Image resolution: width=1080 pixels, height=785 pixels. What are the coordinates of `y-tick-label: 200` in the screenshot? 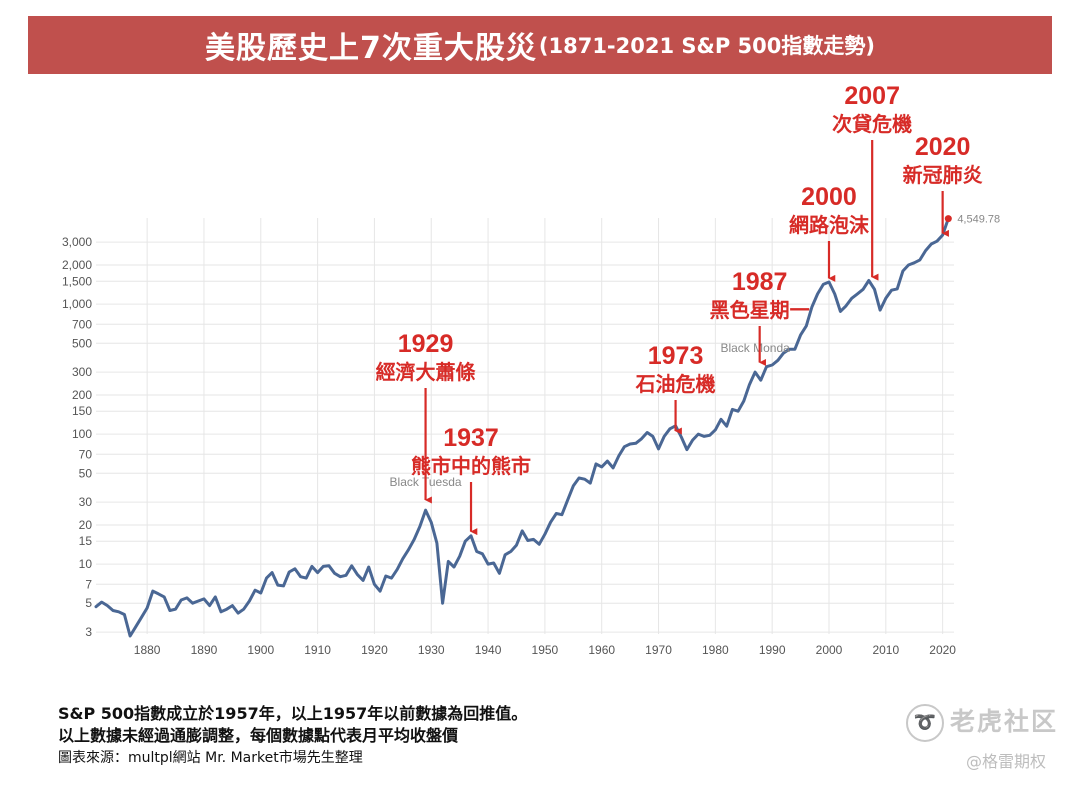 It's located at (82, 395).